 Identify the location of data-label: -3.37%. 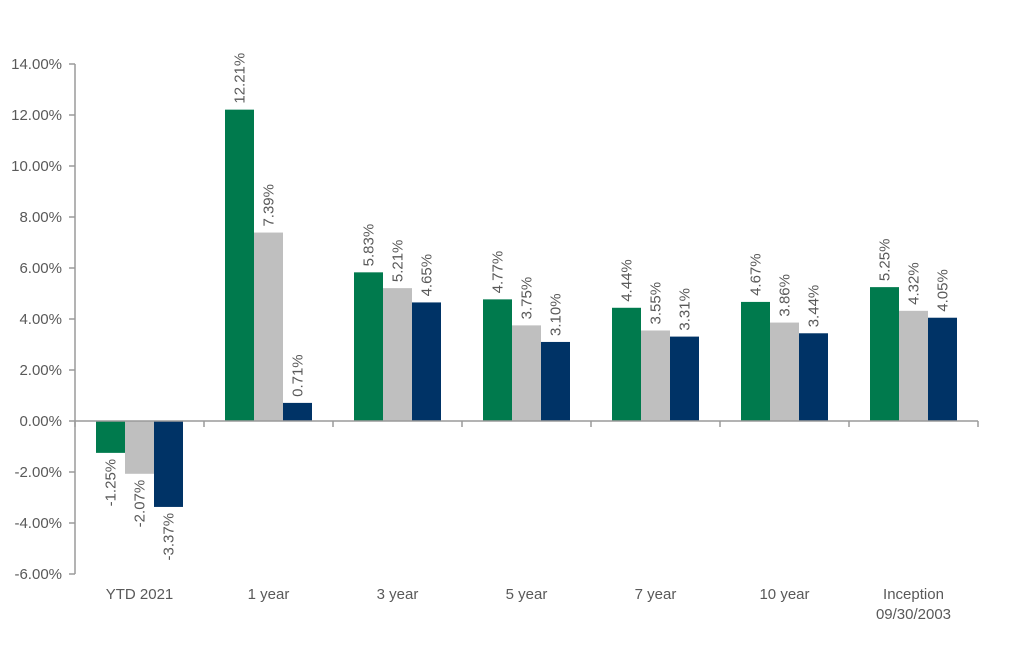
(169, 537).